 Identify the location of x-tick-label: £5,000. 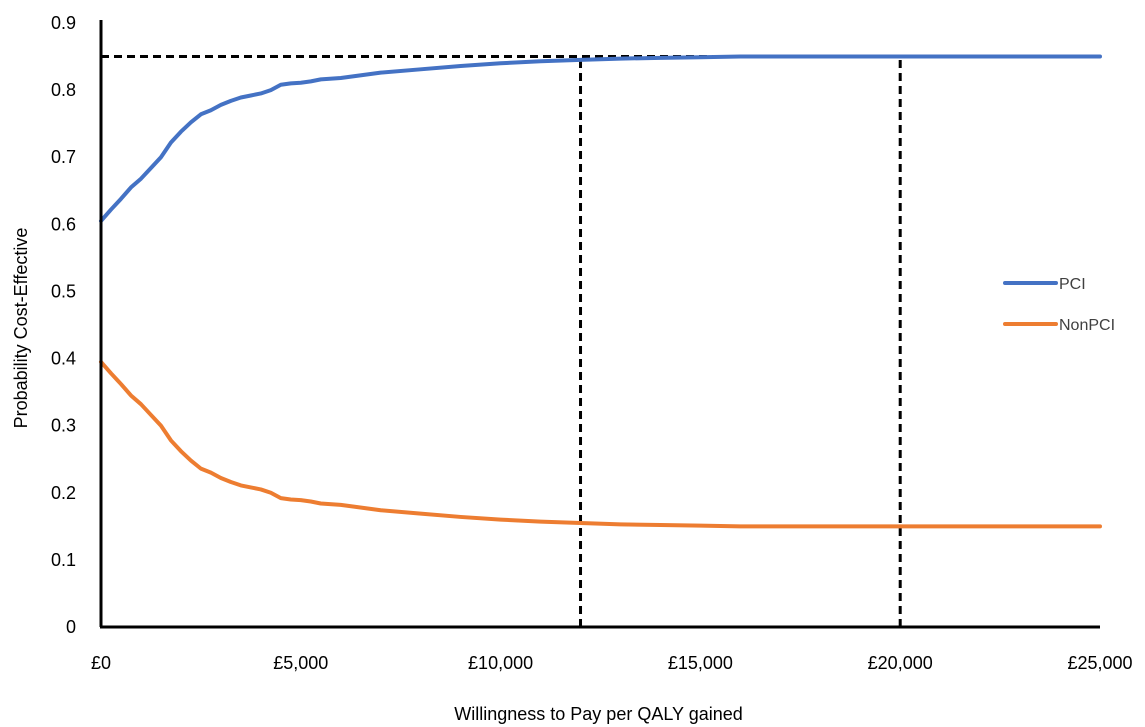
(300, 663).